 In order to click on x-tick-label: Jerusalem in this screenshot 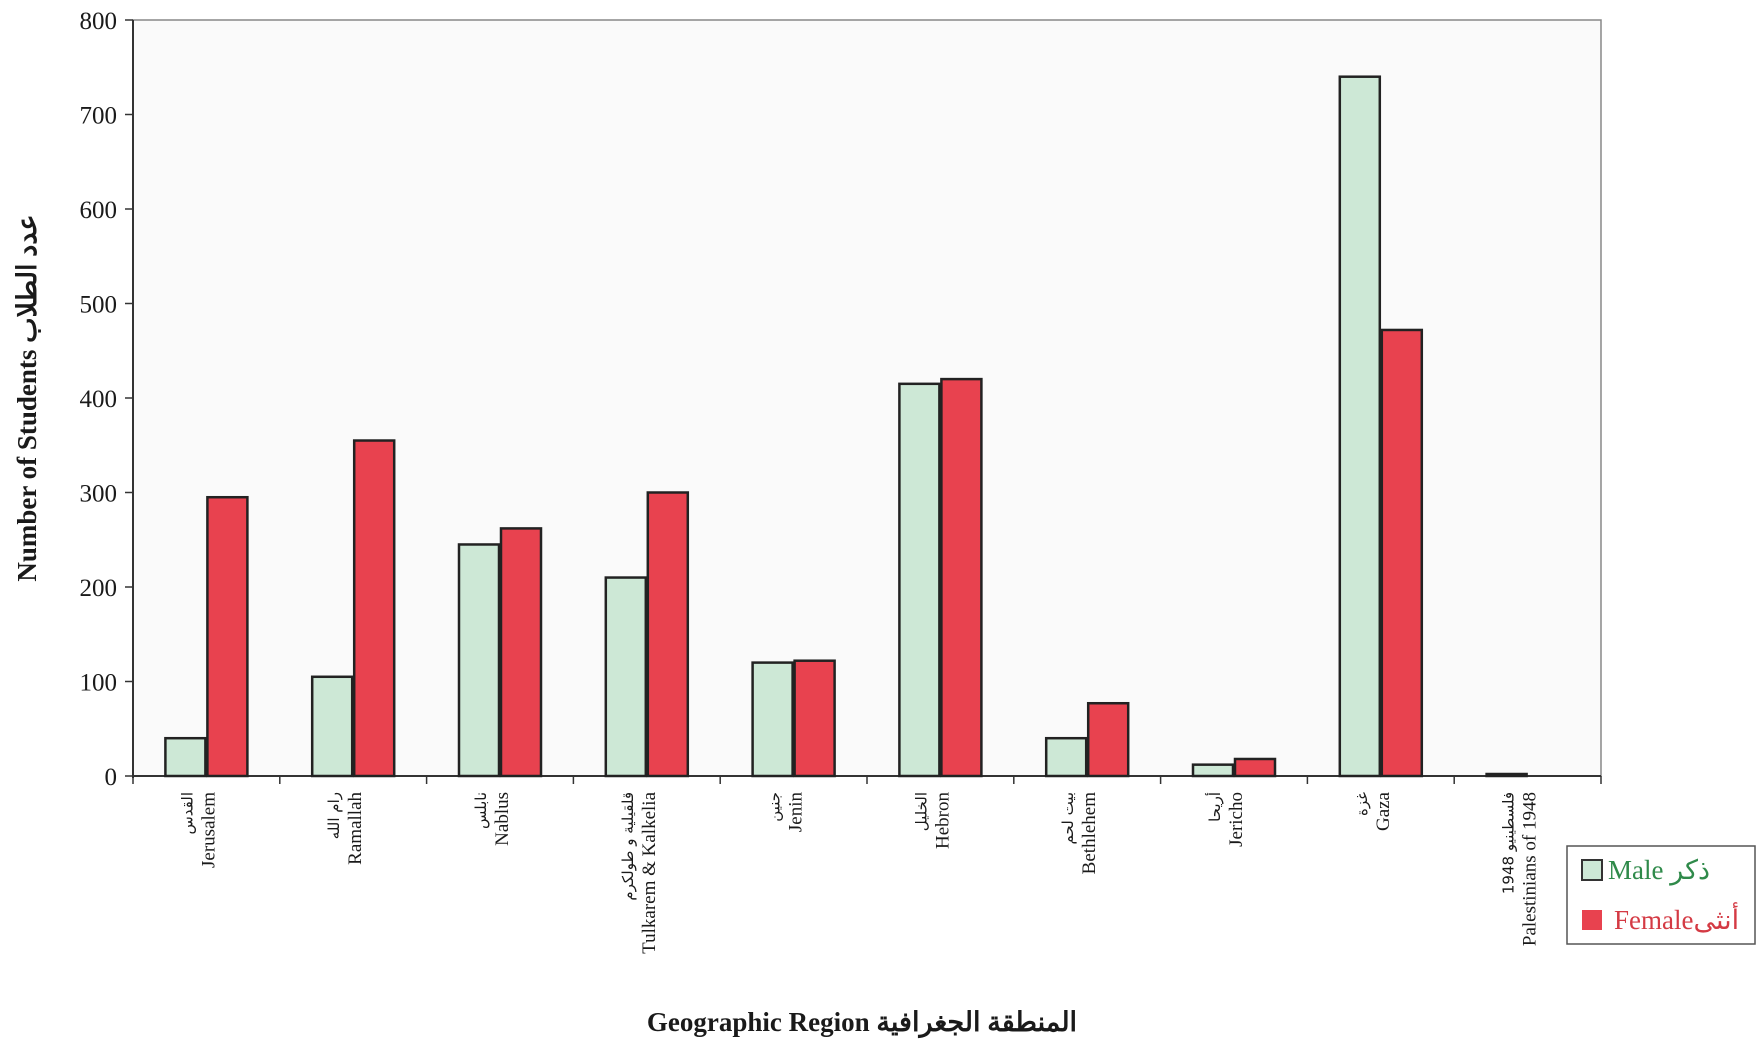, I will do `click(208, 830)`.